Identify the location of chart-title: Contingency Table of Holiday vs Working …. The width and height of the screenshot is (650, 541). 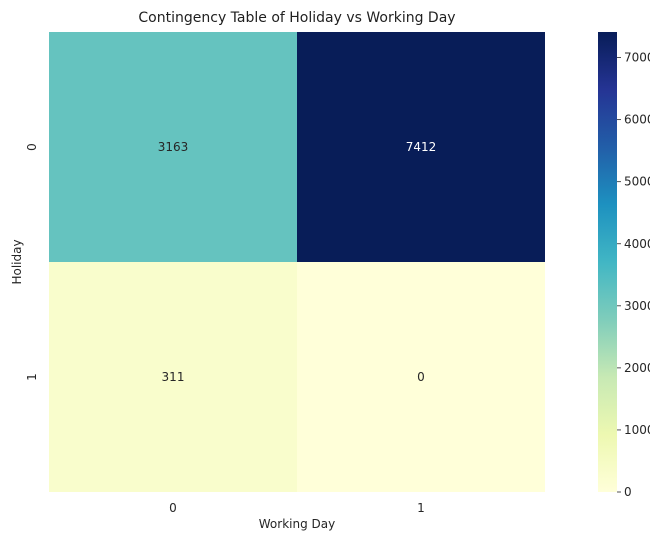
(296, 18).